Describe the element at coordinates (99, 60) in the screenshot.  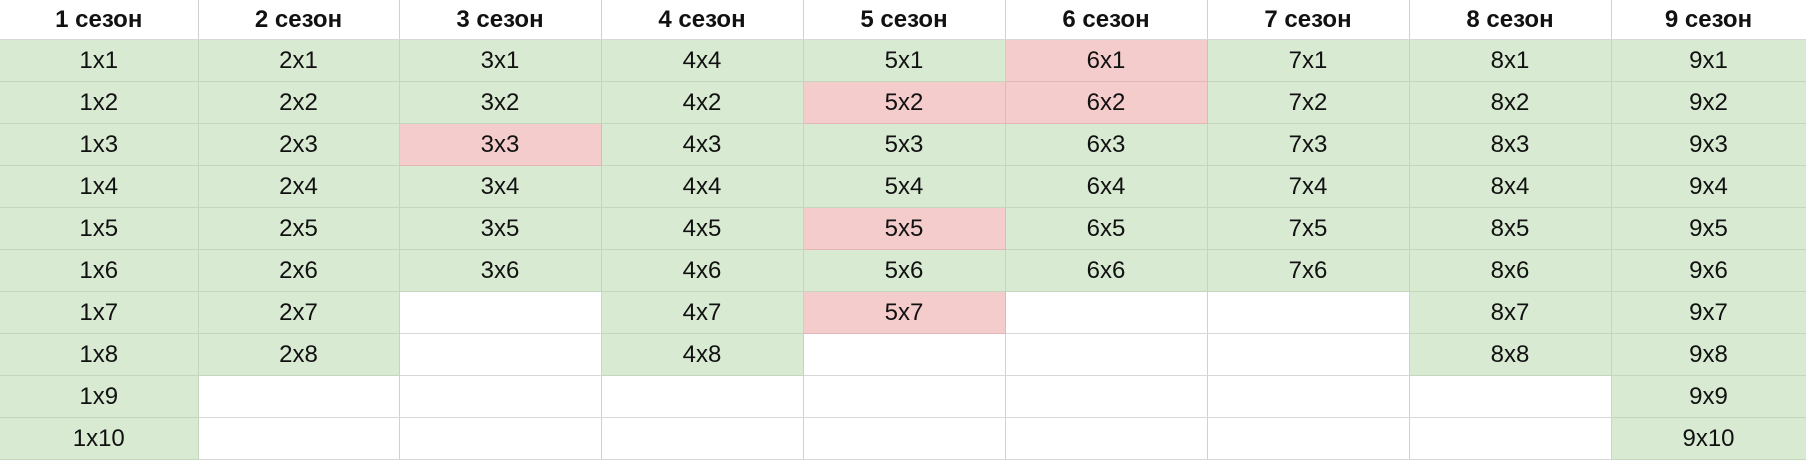
I see `episode-cell: 1x1` at that location.